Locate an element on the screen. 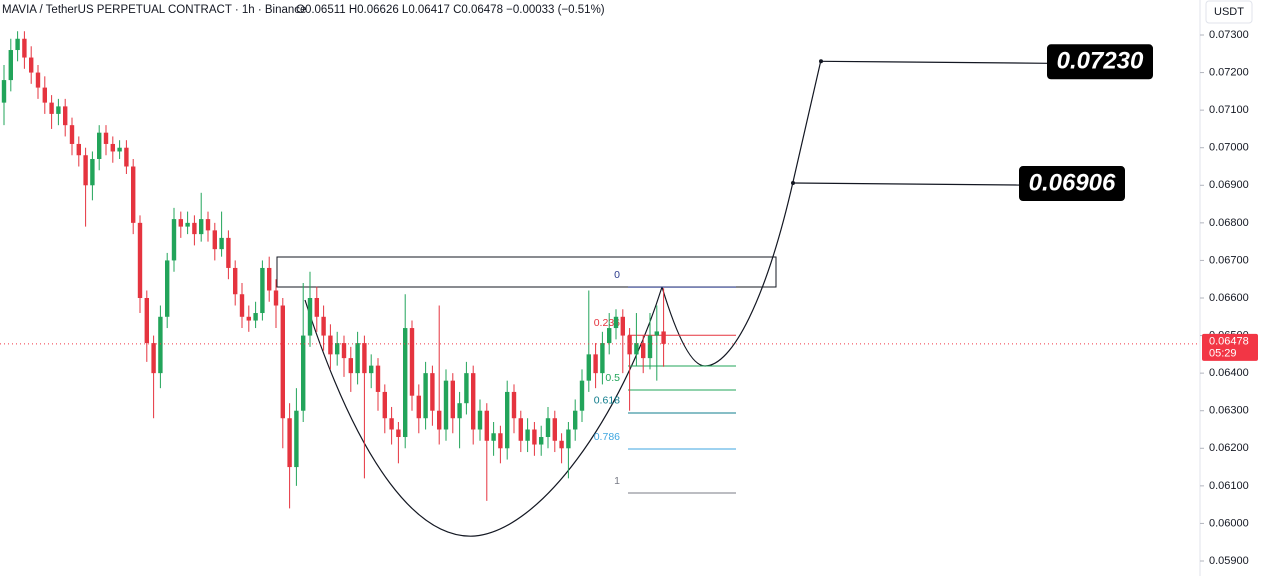 This screenshot has height=576, width=1263. y-tick-label: 0.07200 is located at coordinates (1229, 72).